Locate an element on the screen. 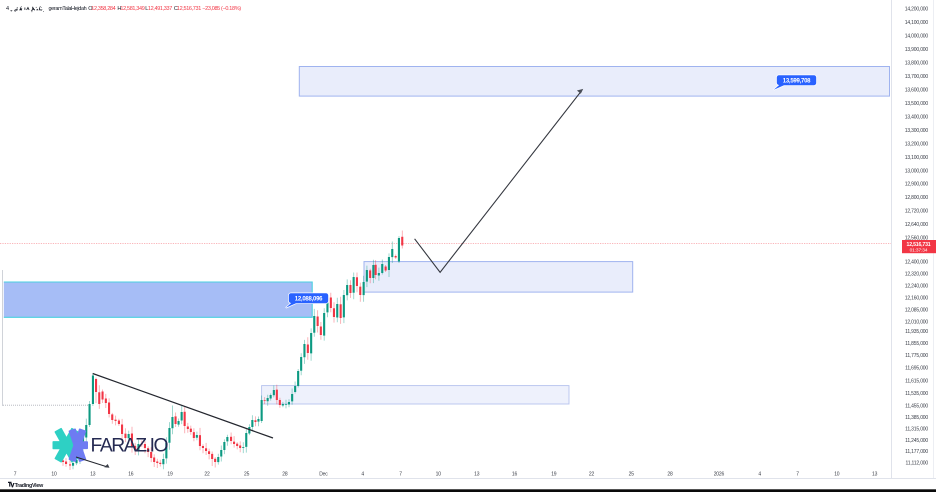 The height and width of the screenshot is (492, 936). svg-text: 13,599,708 is located at coordinates (797, 82).